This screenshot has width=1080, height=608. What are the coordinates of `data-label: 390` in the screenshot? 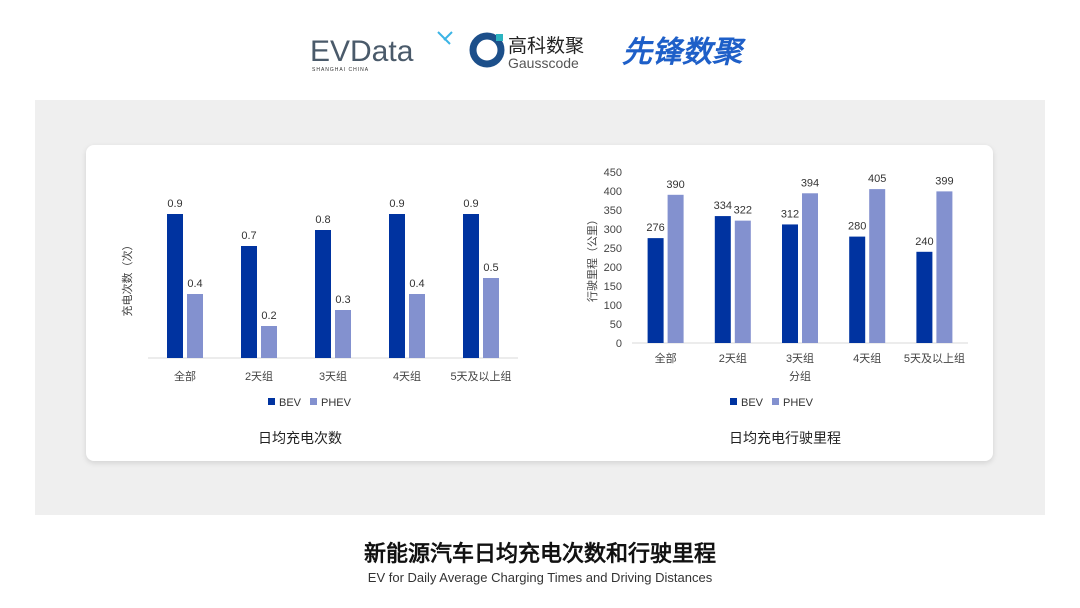 It's located at (675, 185).